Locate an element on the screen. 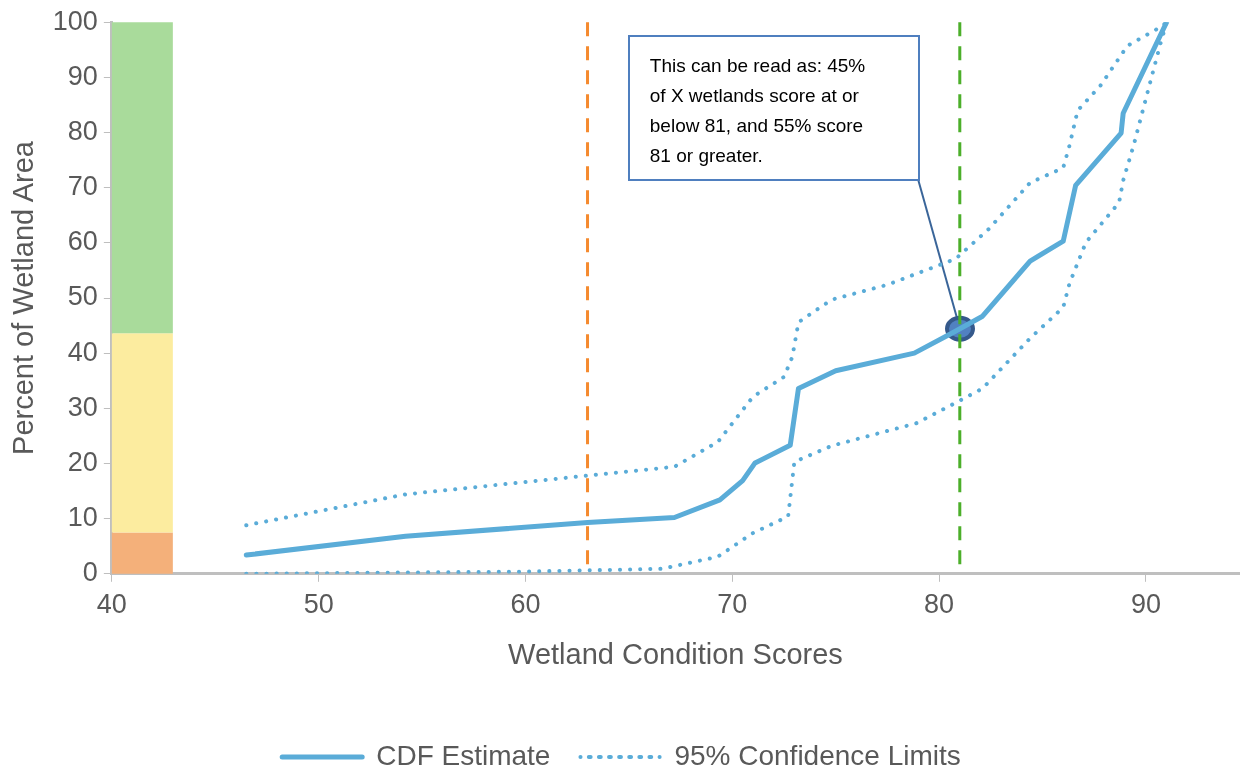 The width and height of the screenshot is (1243, 781). y-tick-label: 80 is located at coordinates (82, 130).